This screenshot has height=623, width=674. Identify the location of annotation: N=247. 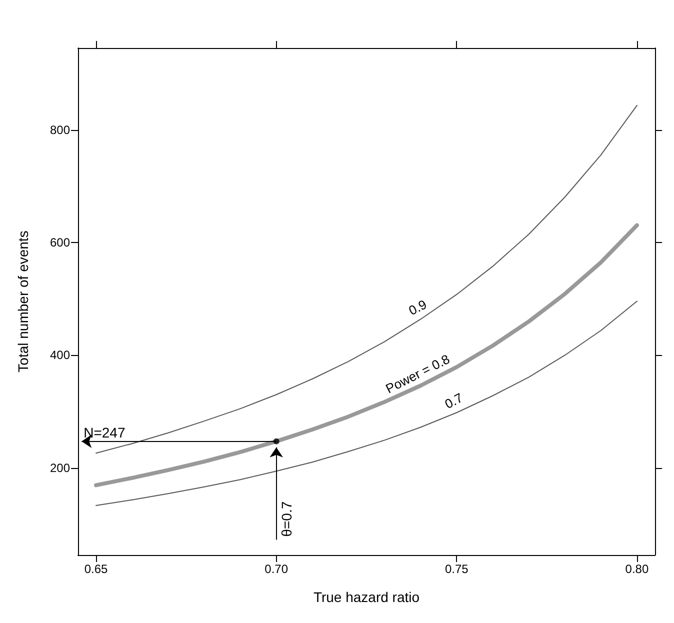
(105, 432).